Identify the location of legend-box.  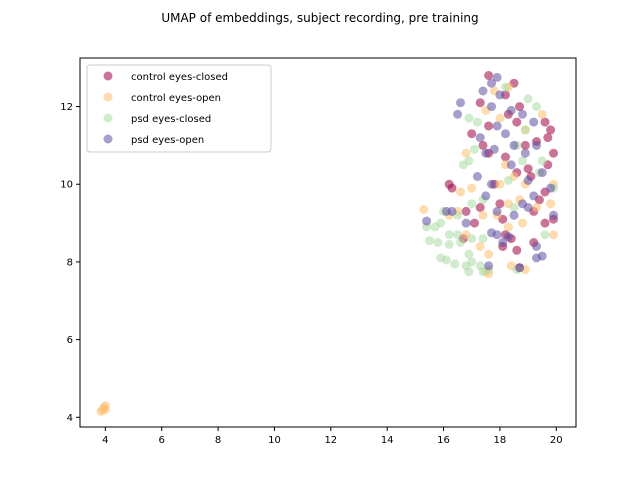
(179, 108).